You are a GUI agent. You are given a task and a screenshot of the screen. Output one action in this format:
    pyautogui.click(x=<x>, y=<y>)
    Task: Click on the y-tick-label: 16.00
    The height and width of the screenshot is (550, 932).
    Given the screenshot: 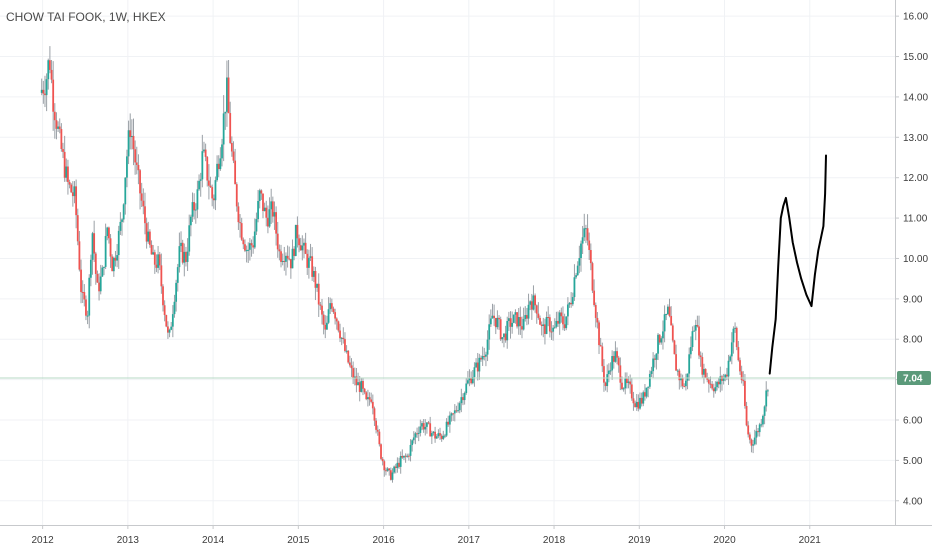 What is the action you would take?
    pyautogui.click(x=915, y=17)
    